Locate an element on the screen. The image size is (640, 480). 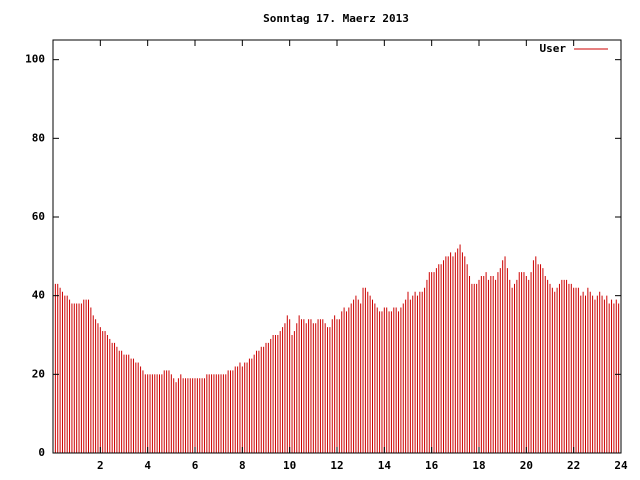
x-tick-label: 18 is located at coordinates (478, 465).